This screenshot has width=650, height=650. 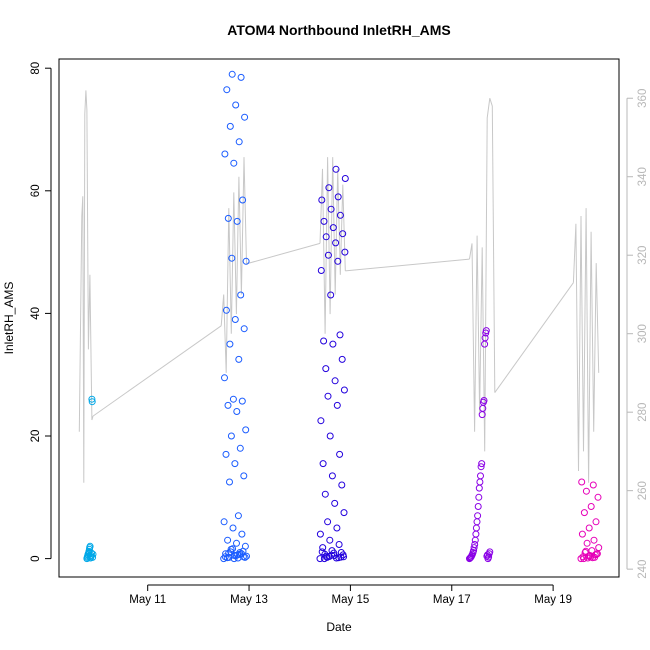 What do you see at coordinates (351, 600) in the screenshot?
I see `x-tick-label: May 15` at bounding box center [351, 600].